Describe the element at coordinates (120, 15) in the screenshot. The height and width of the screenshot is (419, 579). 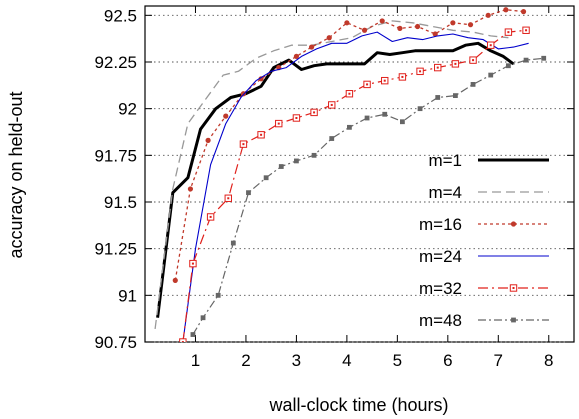
I see `y-tick-label: 92.5` at that location.